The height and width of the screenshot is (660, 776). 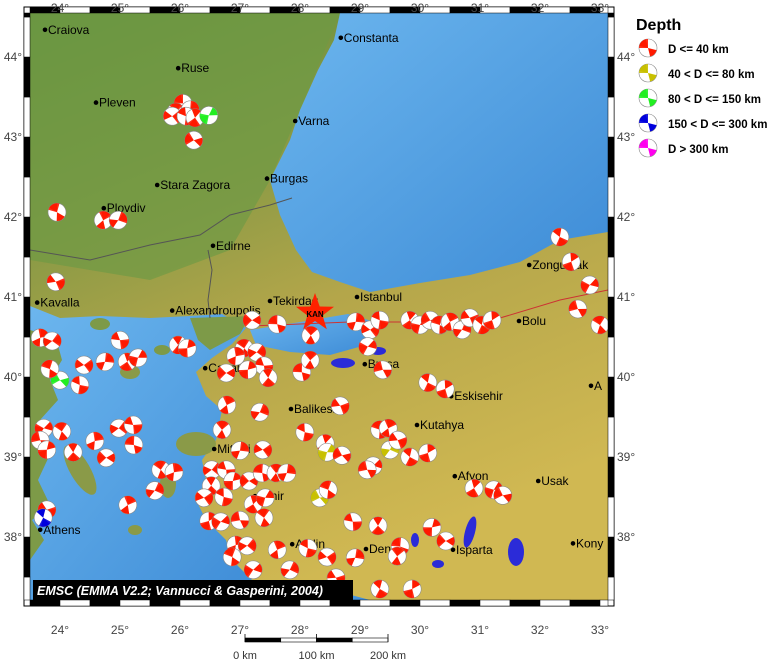 What do you see at coordinates (117, 103) in the screenshot?
I see `city-label: Pleven` at bounding box center [117, 103].